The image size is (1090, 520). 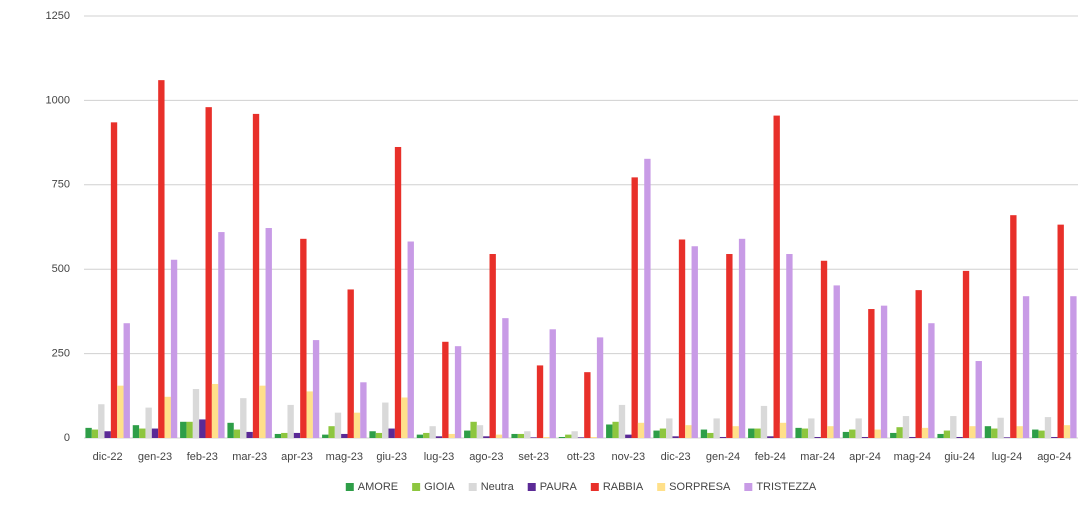 What do you see at coordinates (58, 16) in the screenshot?
I see `y-tick-label: 1250` at bounding box center [58, 16].